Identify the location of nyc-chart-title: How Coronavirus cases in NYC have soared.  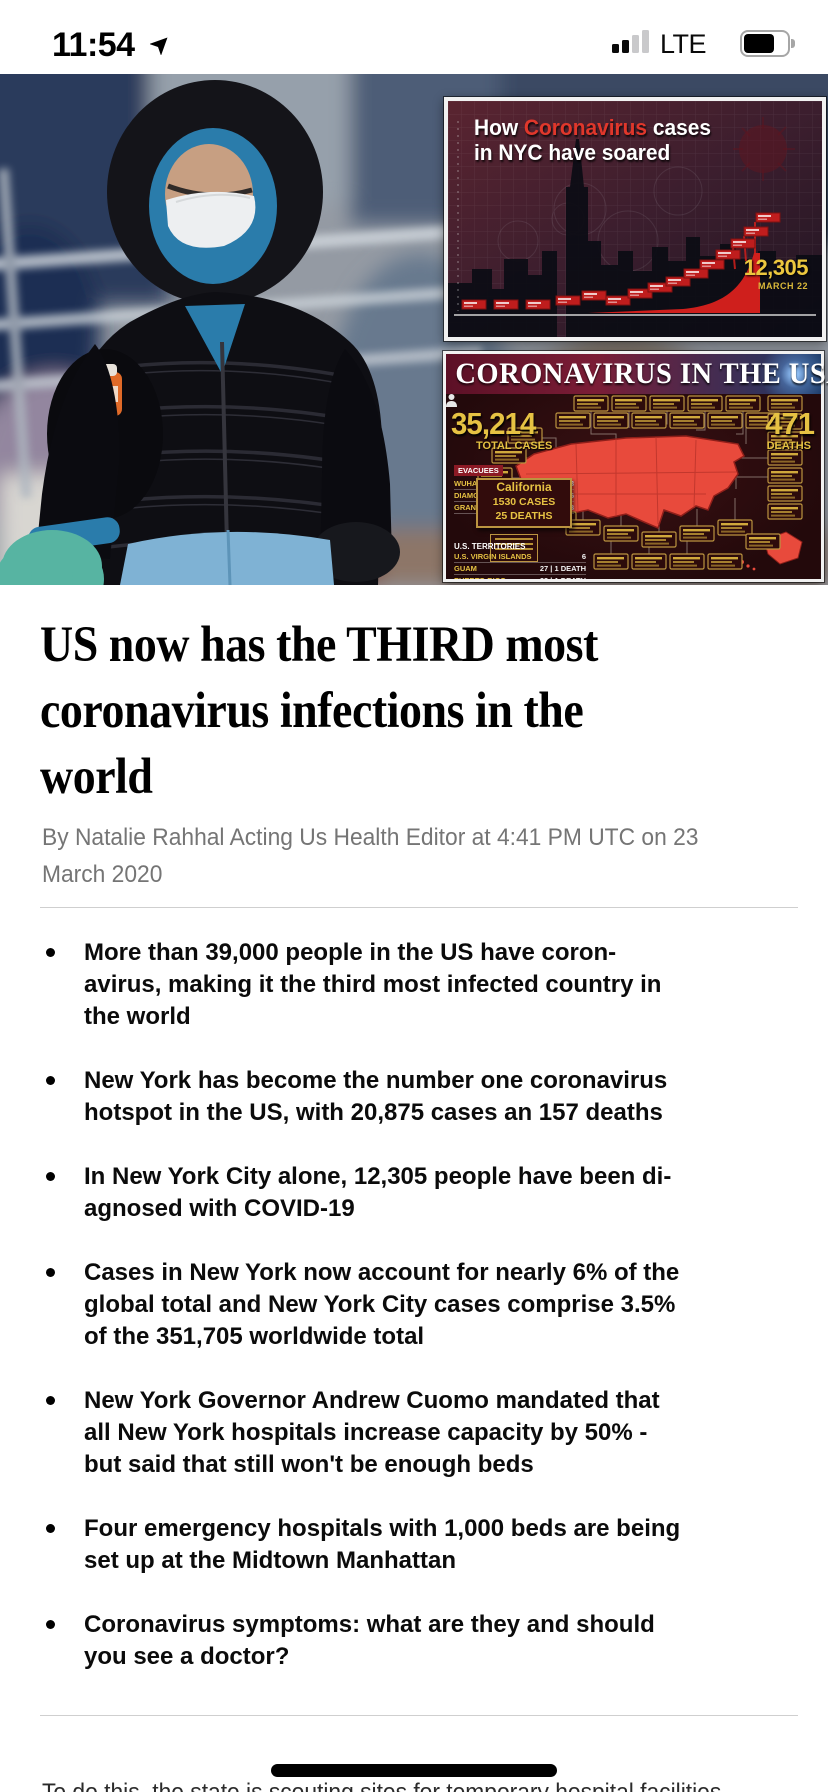
(592, 140).